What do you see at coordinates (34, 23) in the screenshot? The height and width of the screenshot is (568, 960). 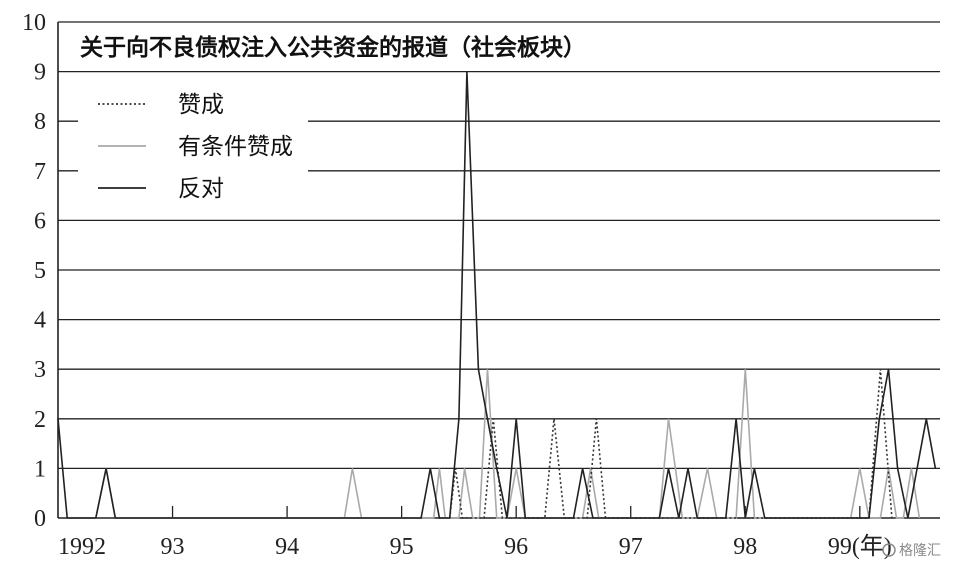 I see `y-tick-label: 10` at bounding box center [34, 23].